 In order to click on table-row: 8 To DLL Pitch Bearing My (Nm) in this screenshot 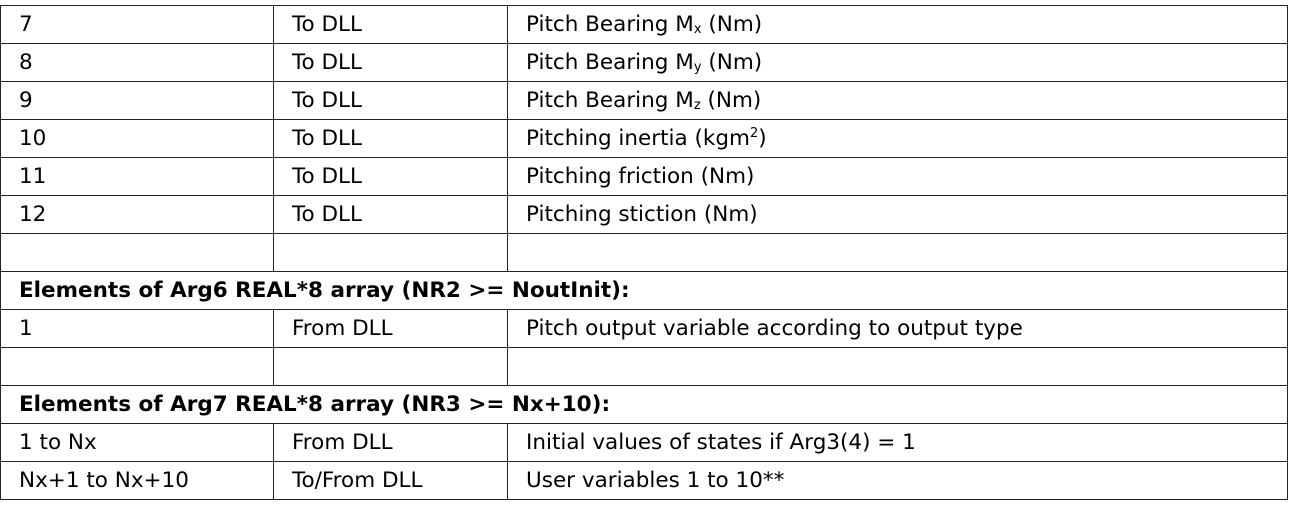, I will do `click(644, 62)`.